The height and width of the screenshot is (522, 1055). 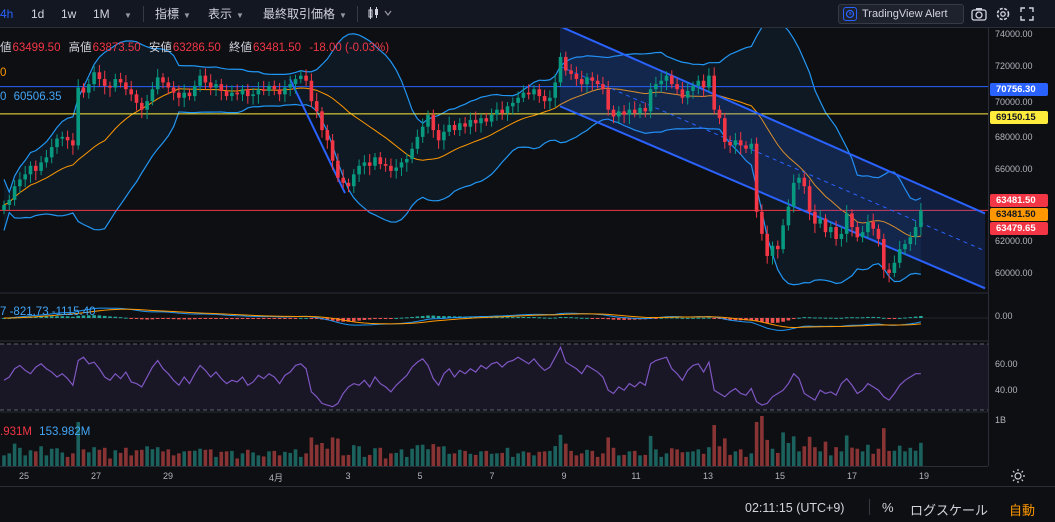 What do you see at coordinates (299, 14) in the screenshot?
I see `last-price-label: 最終取引価格` at bounding box center [299, 14].